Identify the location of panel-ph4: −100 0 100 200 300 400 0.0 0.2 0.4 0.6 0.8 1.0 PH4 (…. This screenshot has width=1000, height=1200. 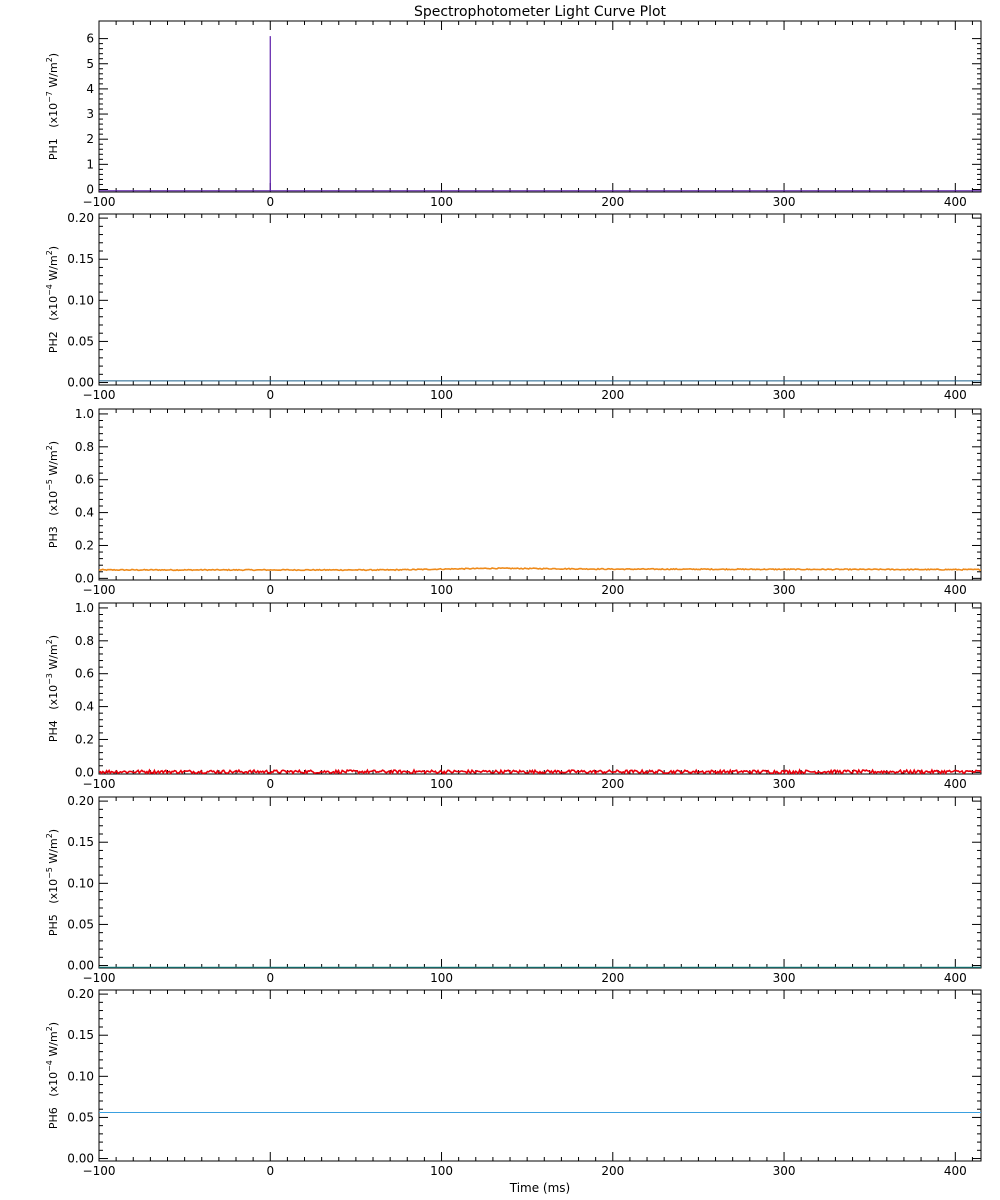
(513, 696).